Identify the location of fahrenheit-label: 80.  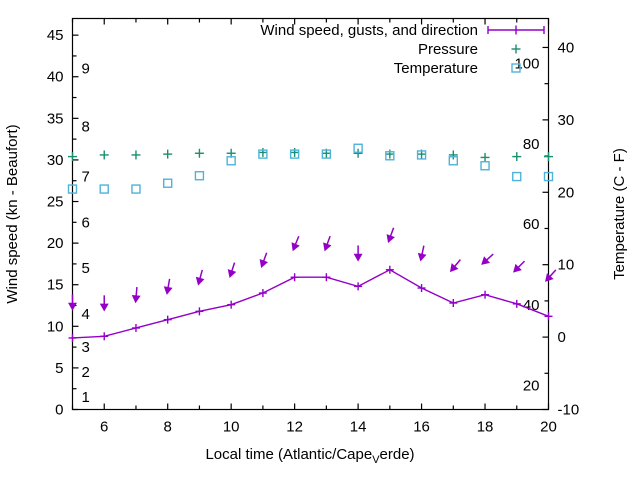
(531, 144).